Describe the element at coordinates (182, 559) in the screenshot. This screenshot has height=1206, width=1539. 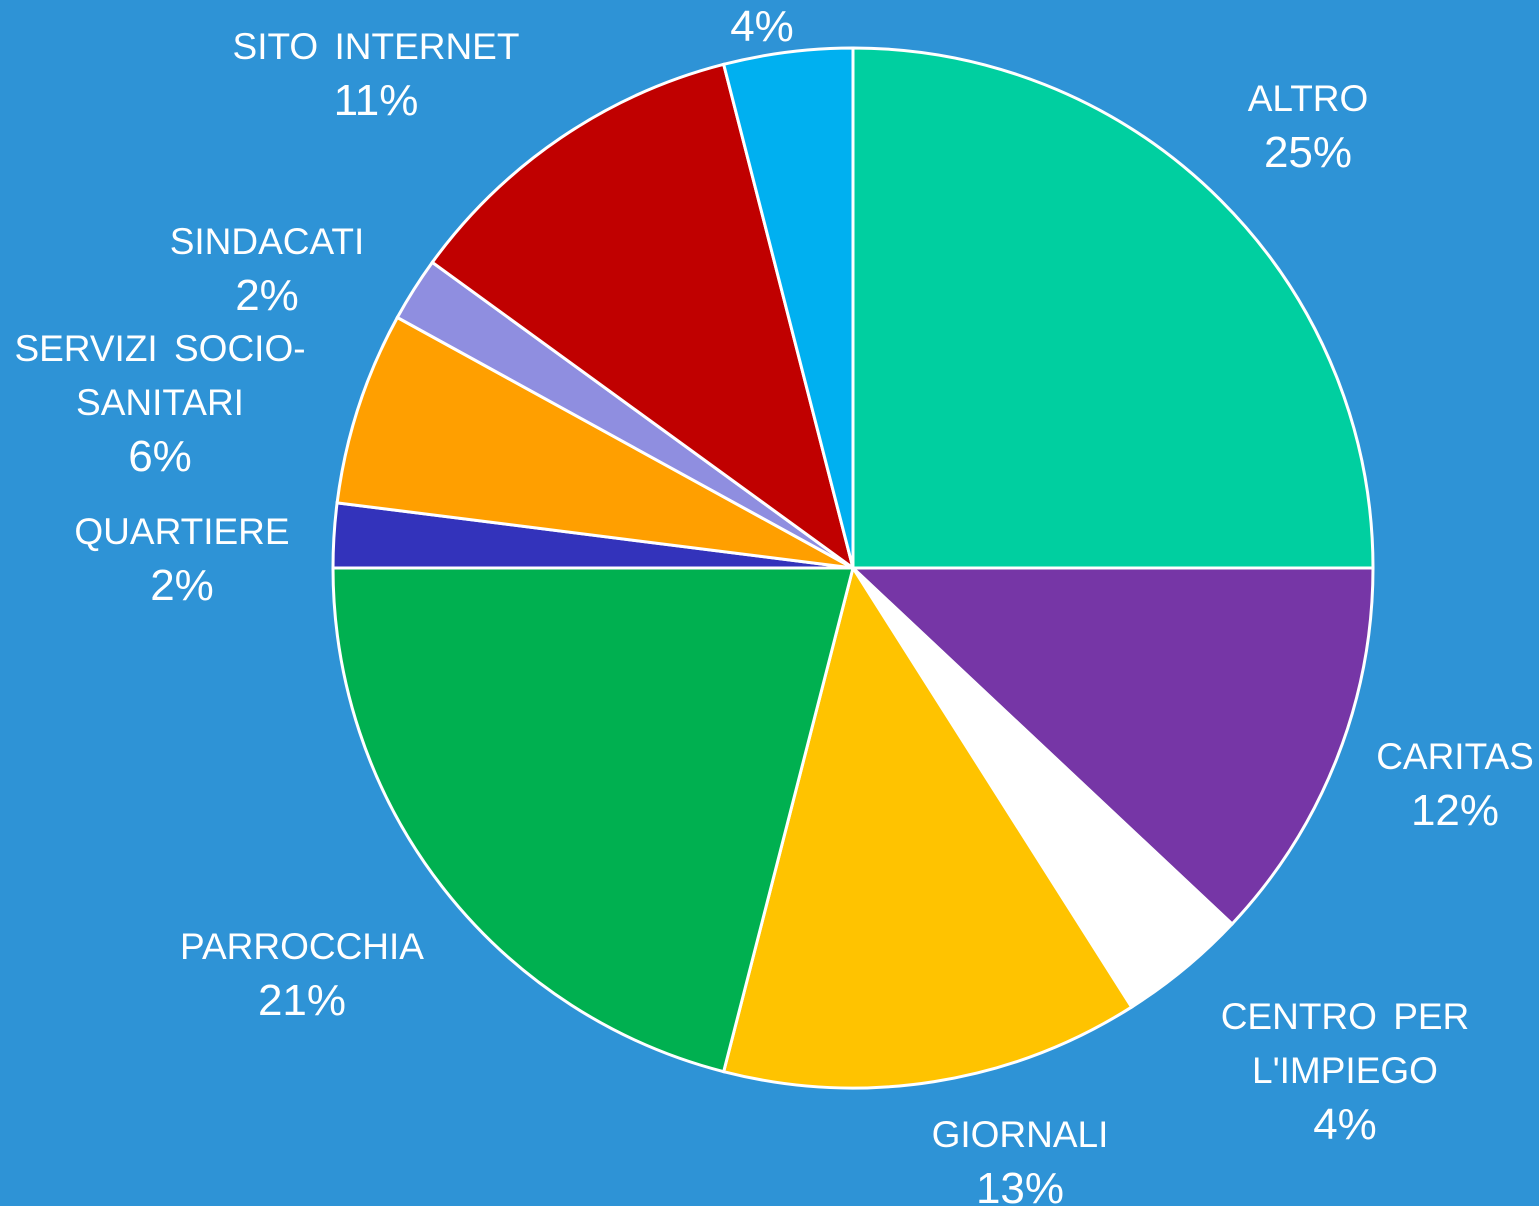
I see `slice-label: QUARTIERE 2%` at that location.